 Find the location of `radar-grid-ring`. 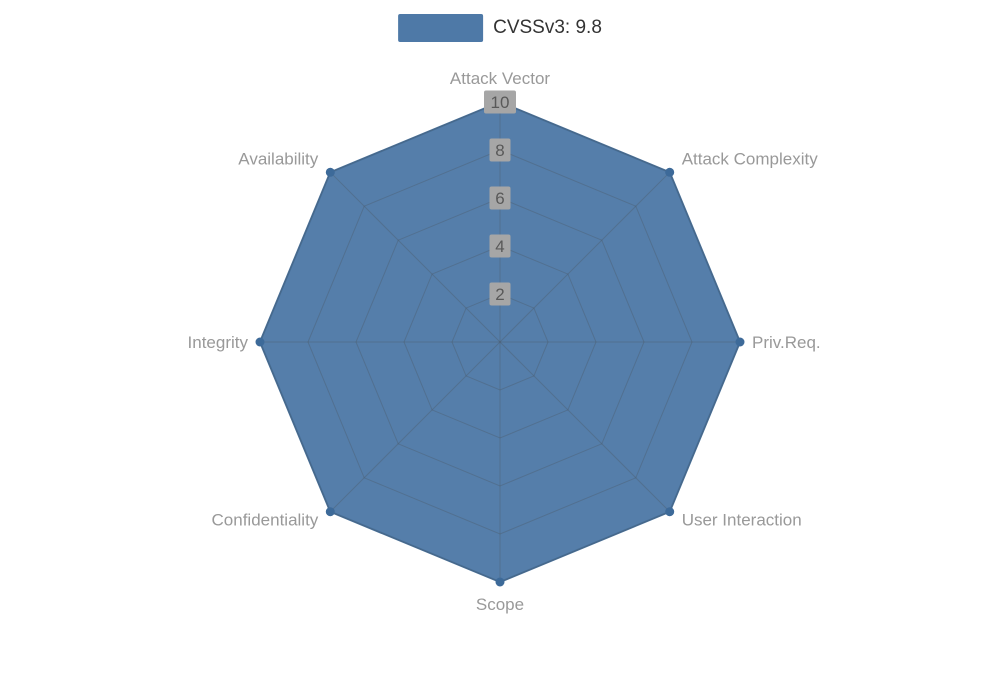

radar-grid-ring is located at coordinates (500, 342).